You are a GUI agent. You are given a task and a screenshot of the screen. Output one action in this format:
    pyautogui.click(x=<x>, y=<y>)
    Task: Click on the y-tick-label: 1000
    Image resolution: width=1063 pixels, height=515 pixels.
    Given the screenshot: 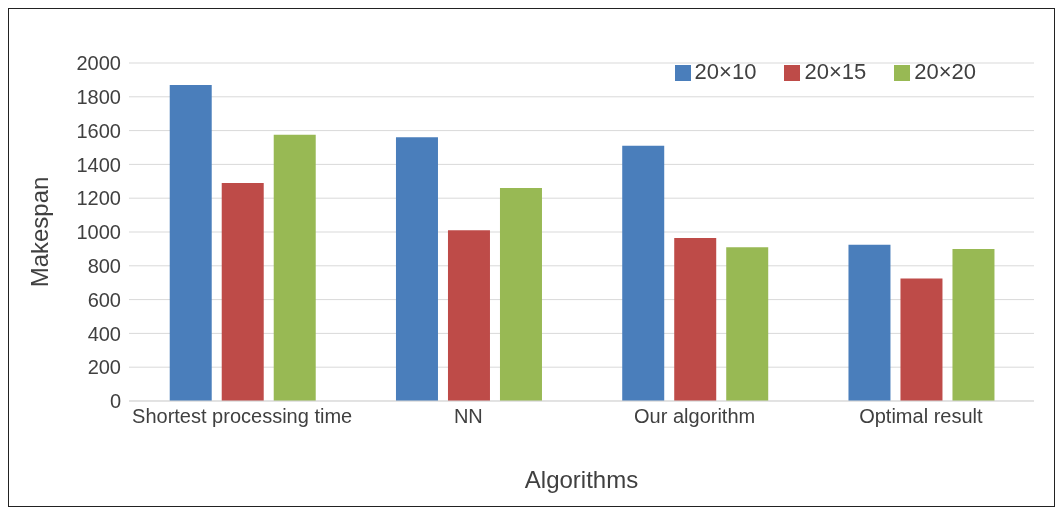 What is the action you would take?
    pyautogui.click(x=98, y=232)
    